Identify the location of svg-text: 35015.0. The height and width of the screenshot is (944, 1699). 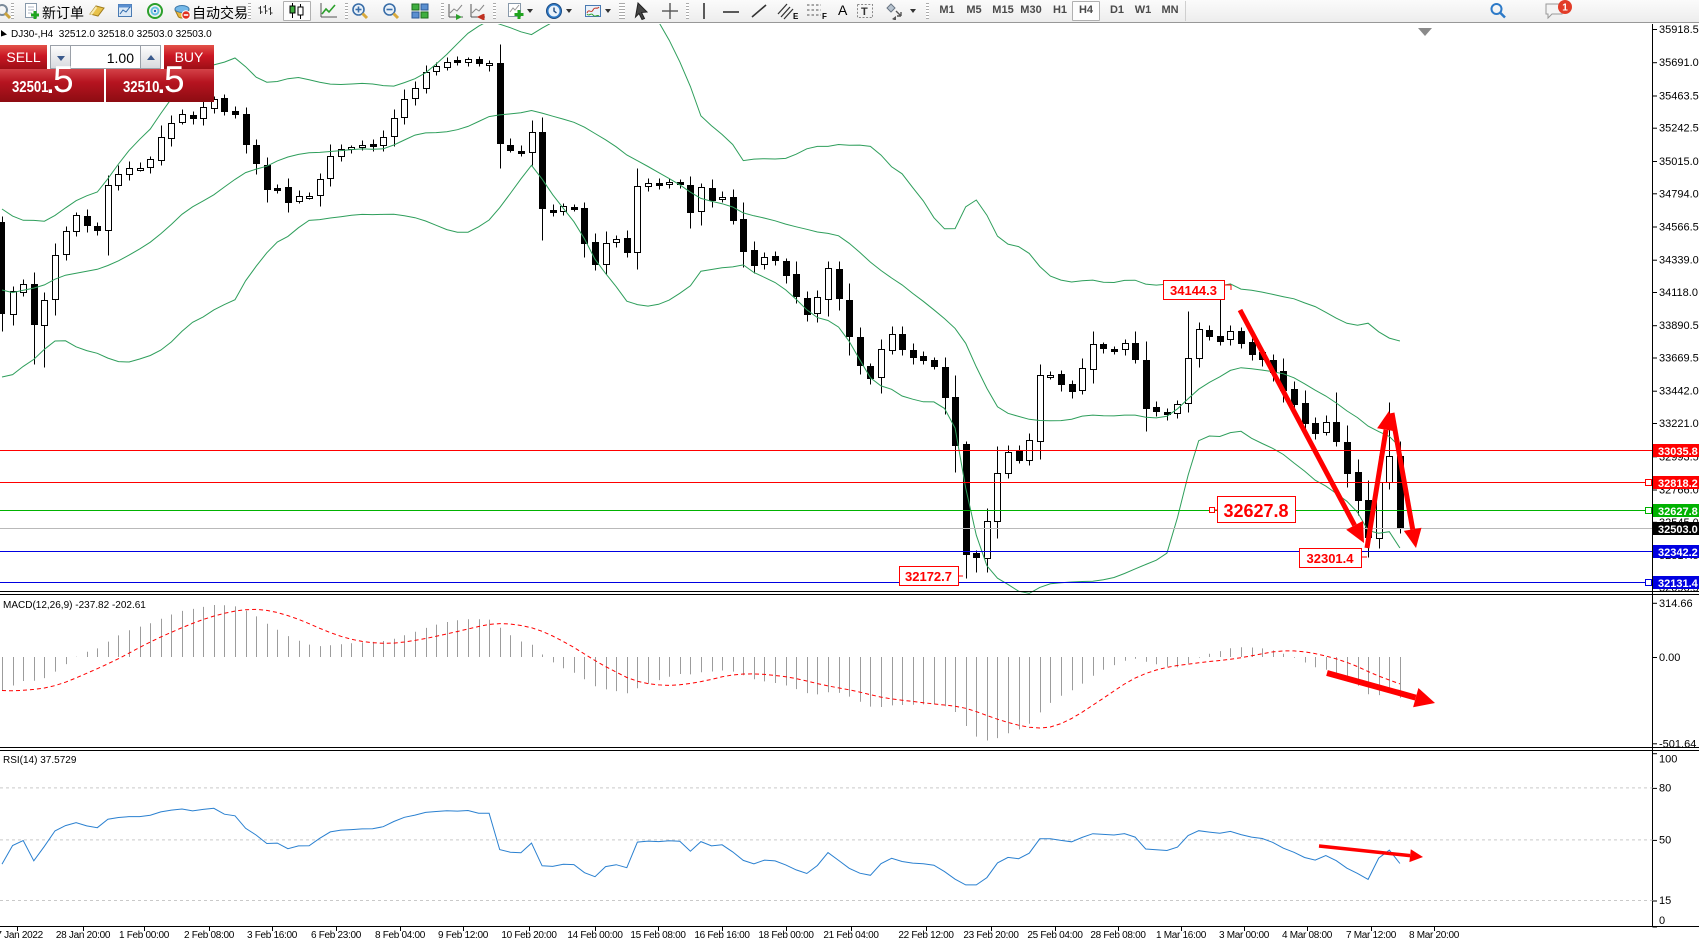
(1679, 162).